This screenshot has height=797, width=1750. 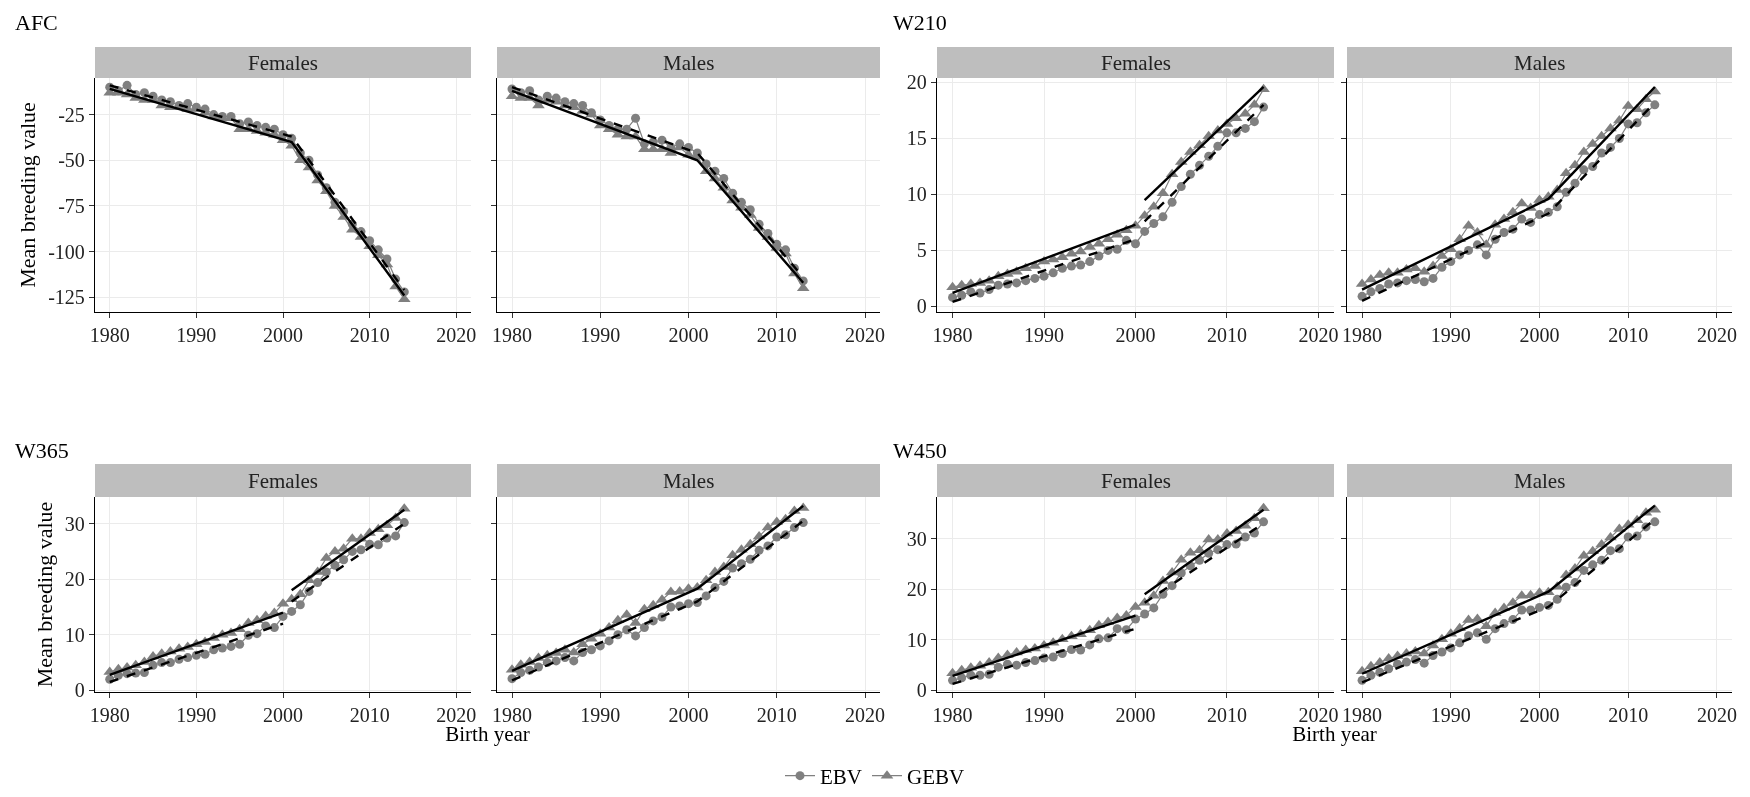 I want to click on y-tick-label: 15, so click(x=916, y=138).